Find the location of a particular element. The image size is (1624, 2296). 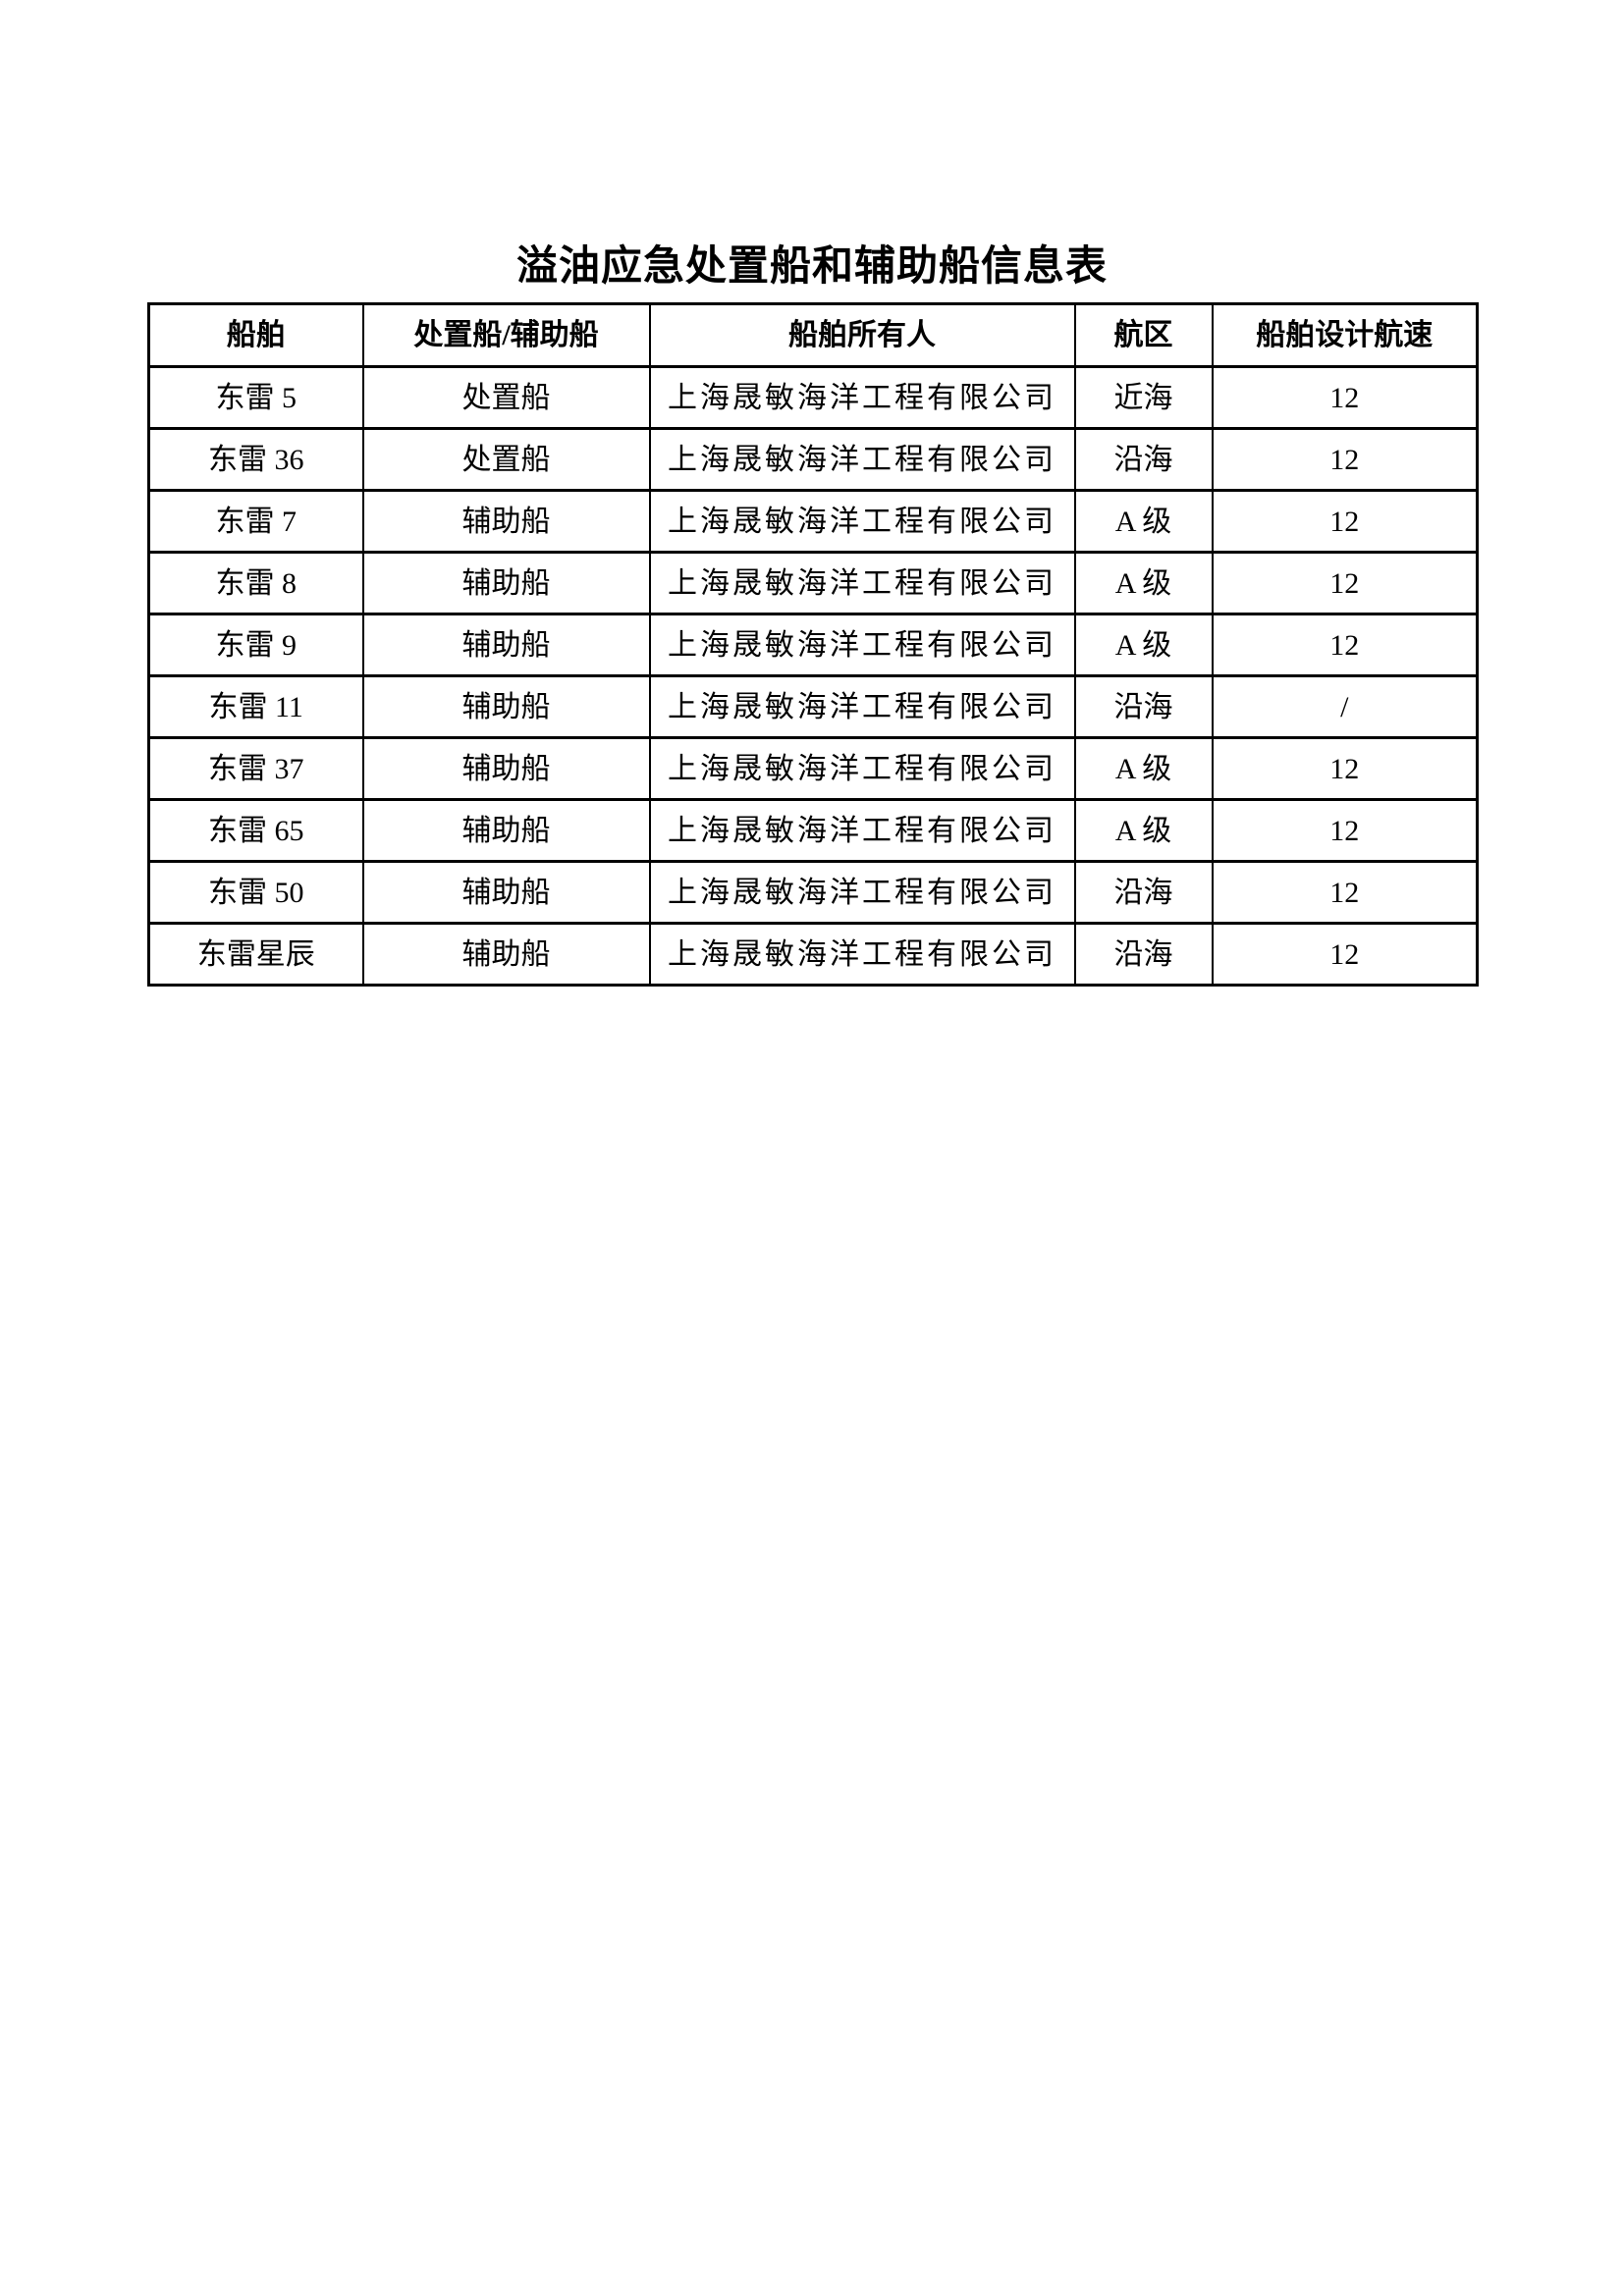

header-nav-area: 航区 is located at coordinates (1143, 335).